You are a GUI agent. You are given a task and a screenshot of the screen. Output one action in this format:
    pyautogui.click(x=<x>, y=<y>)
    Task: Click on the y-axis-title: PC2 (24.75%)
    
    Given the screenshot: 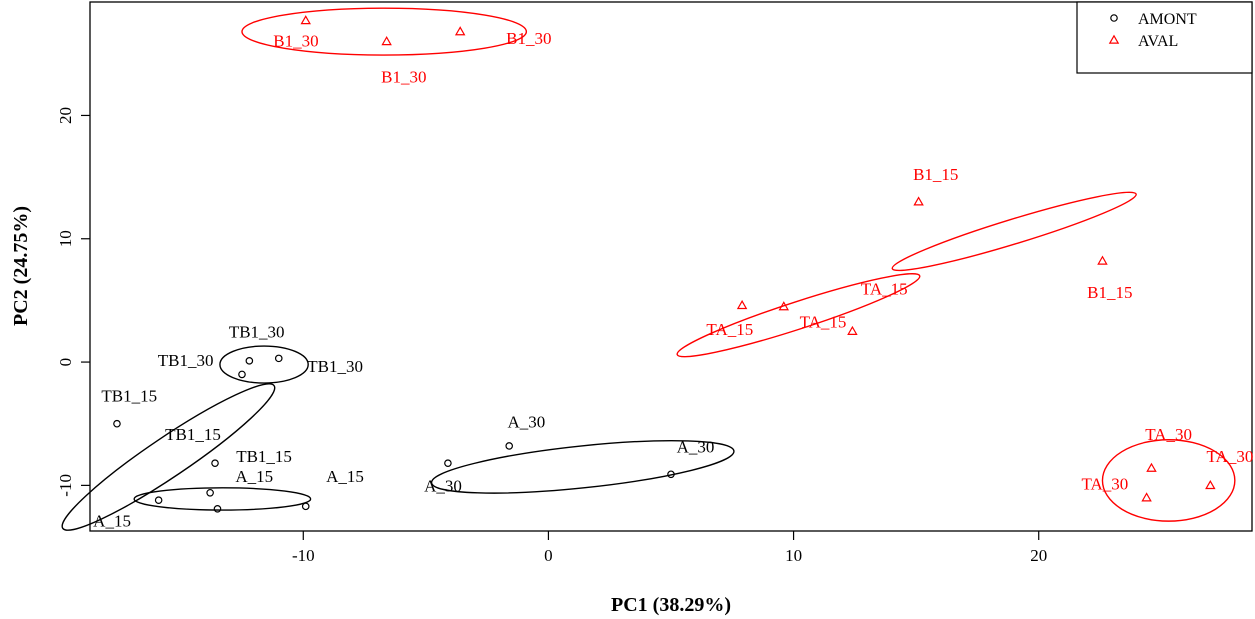 What is the action you would take?
    pyautogui.click(x=21, y=266)
    